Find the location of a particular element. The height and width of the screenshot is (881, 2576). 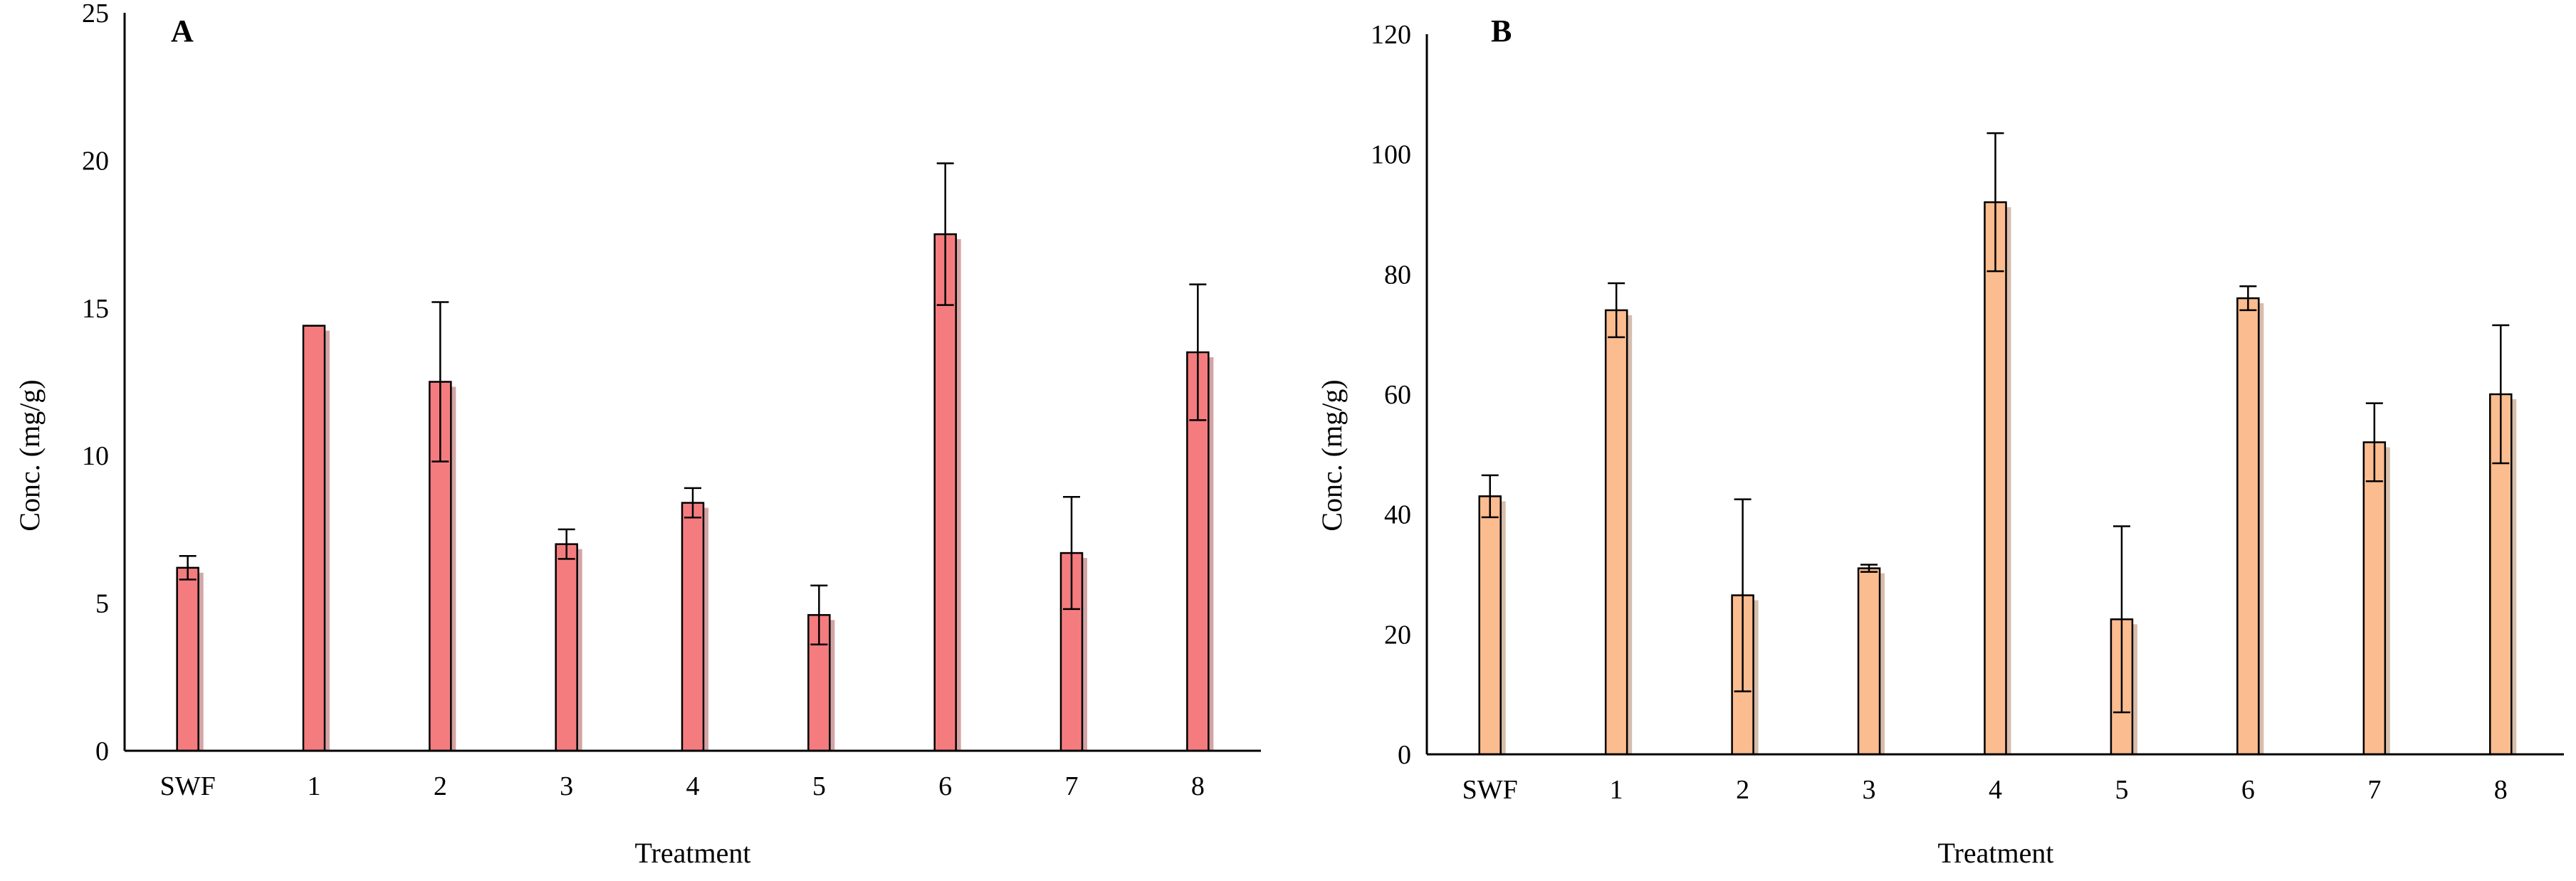

chart-a-category-label: 8 is located at coordinates (1198, 786).